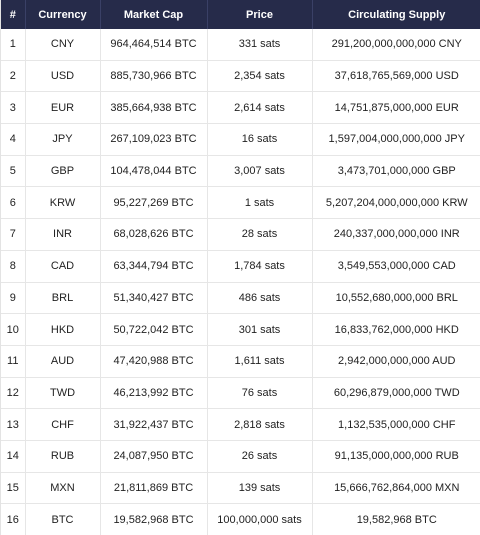  Describe the element at coordinates (154, 266) in the screenshot. I see `cell-market-cap: 63,344,794 BTC` at that location.